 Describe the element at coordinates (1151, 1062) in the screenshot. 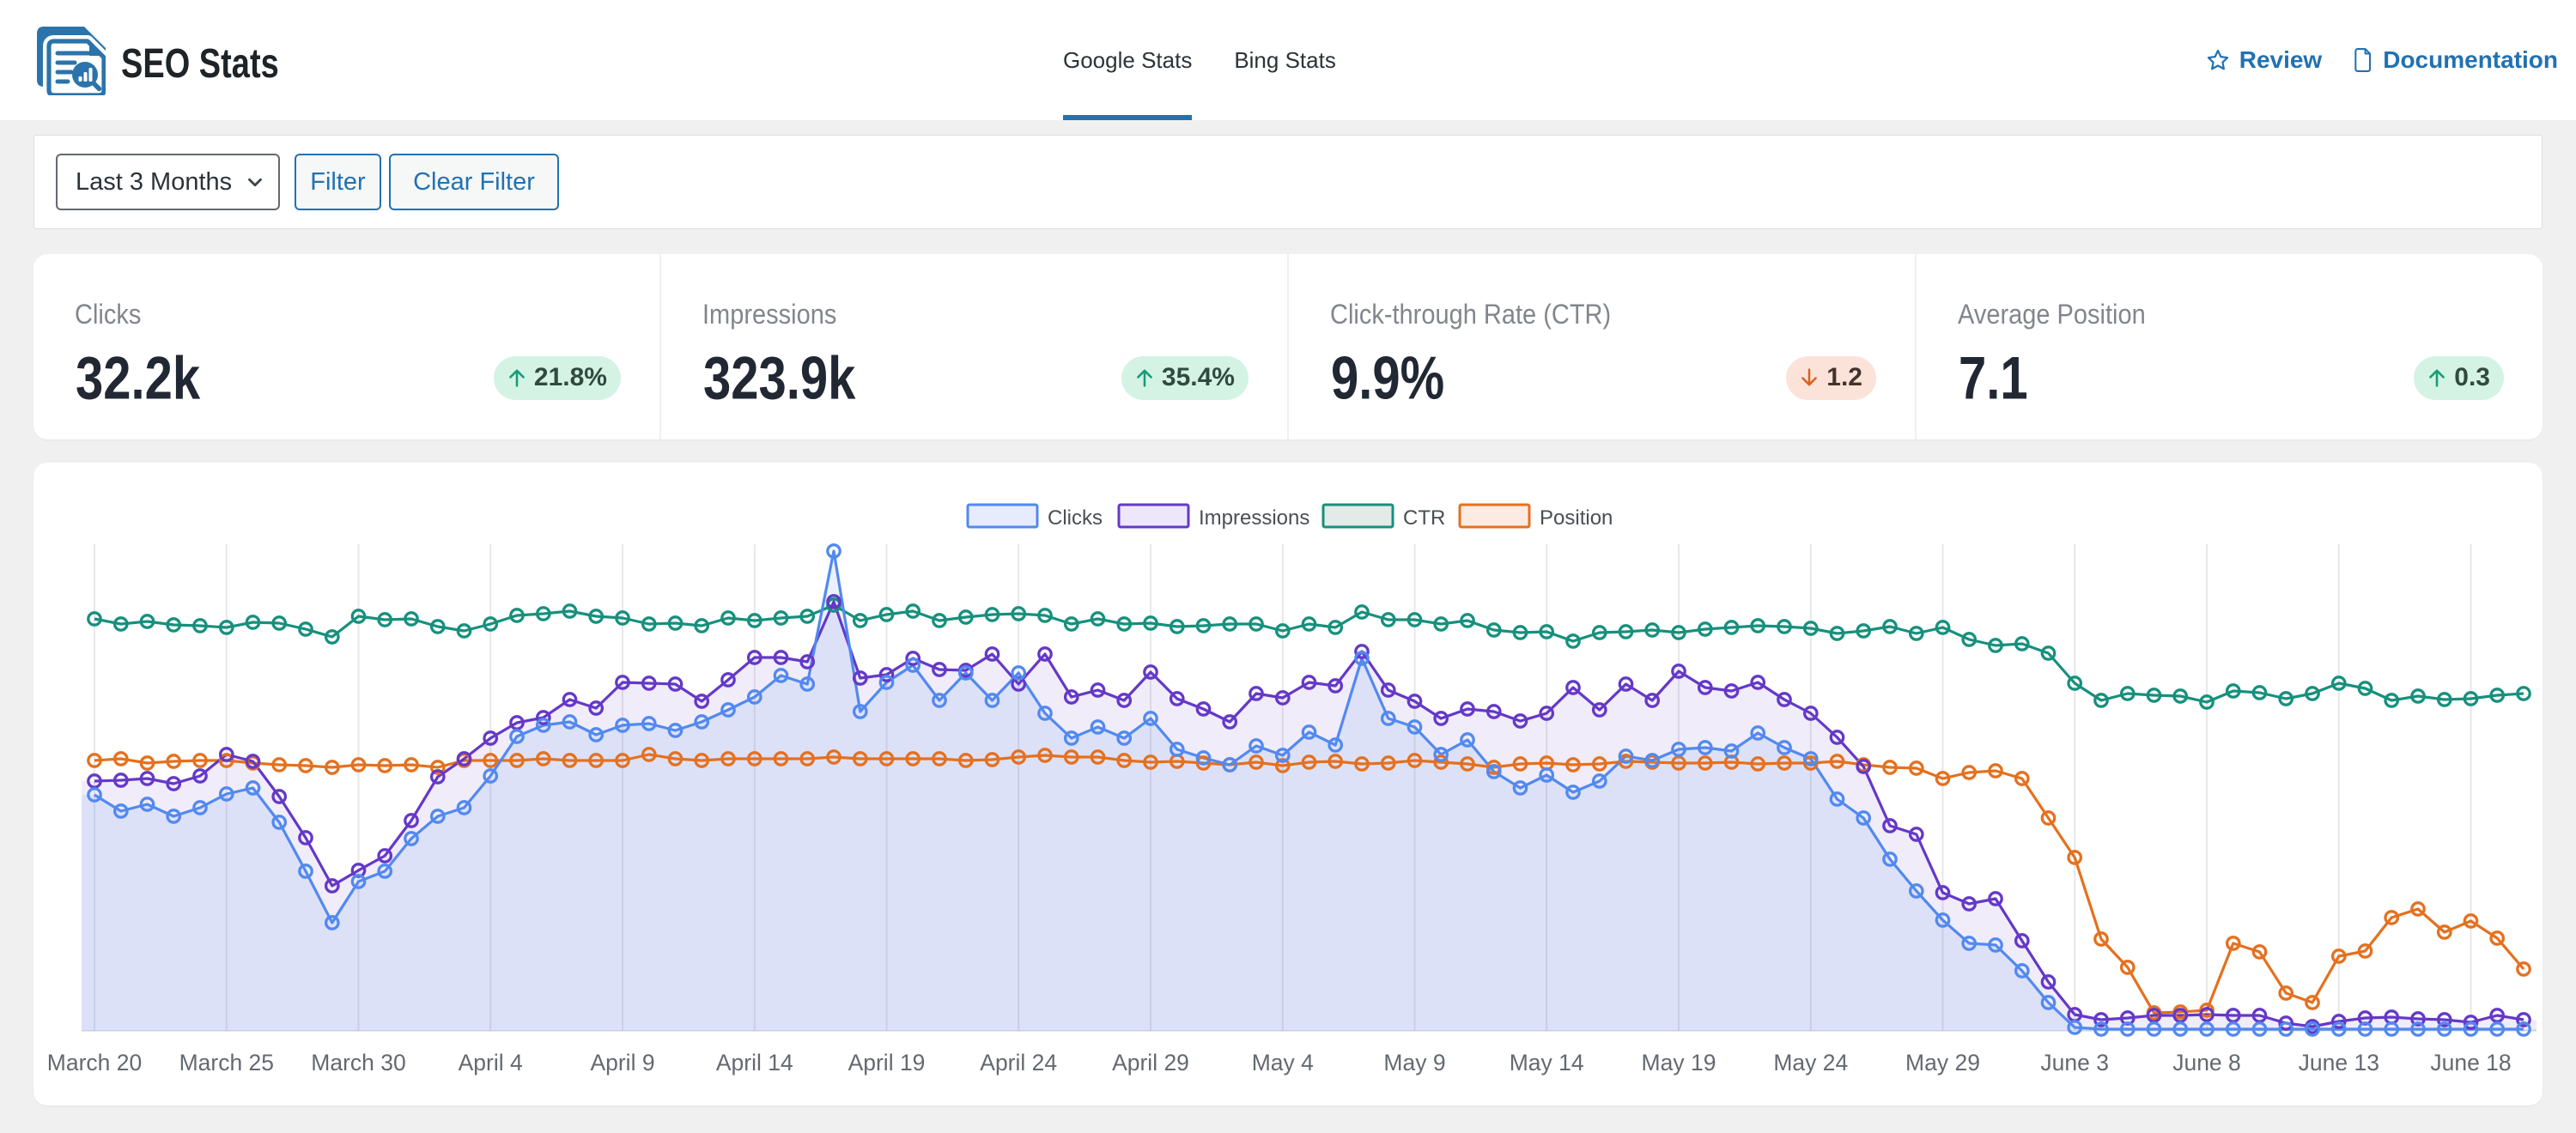

I see `svg-text: April 29` at that location.